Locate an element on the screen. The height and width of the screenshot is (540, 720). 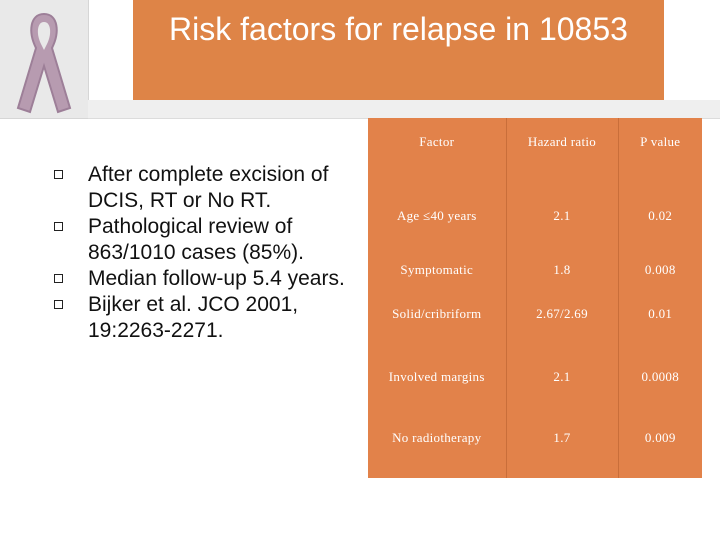
table-header-row: Factor Hazard ratio P value is located at coordinates (535, 154).